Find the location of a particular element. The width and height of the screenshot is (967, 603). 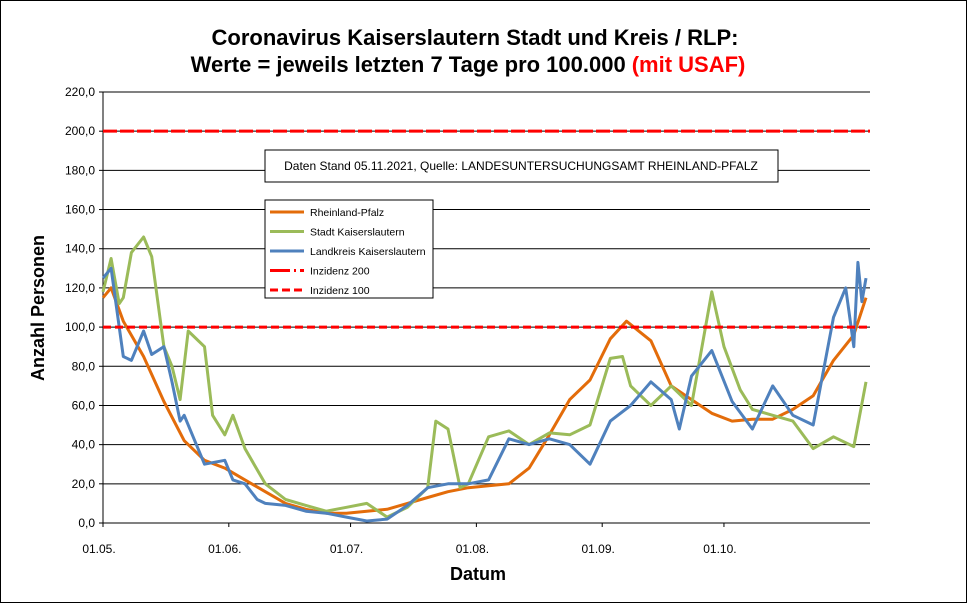

y-tick-label: 140,0 is located at coordinates (80, 249).